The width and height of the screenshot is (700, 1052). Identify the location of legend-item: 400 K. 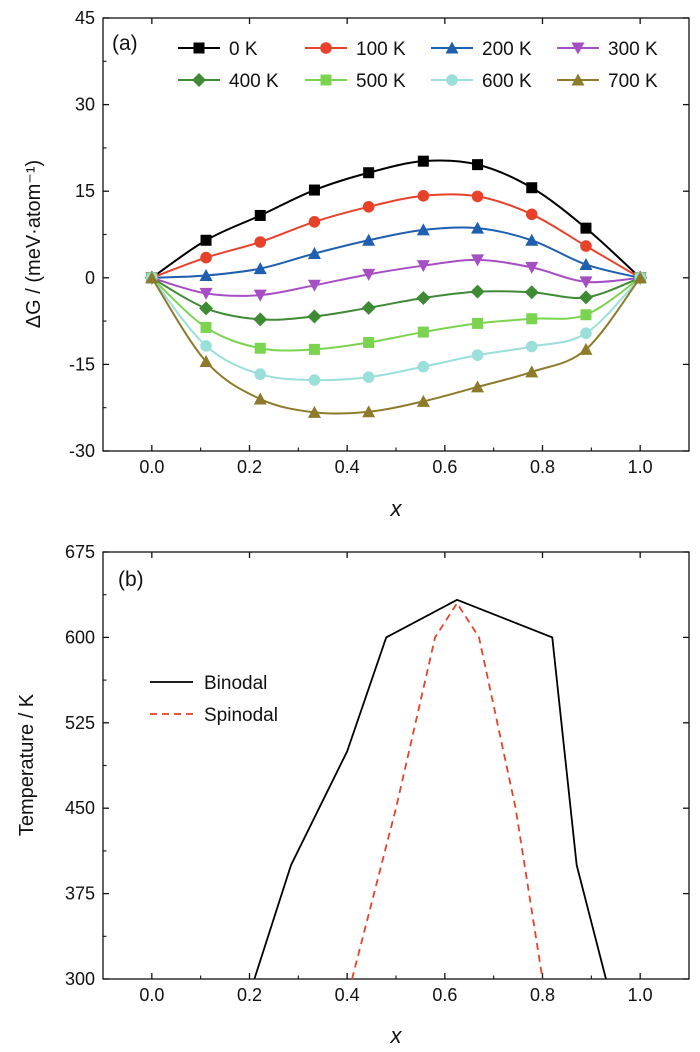
(228, 81).